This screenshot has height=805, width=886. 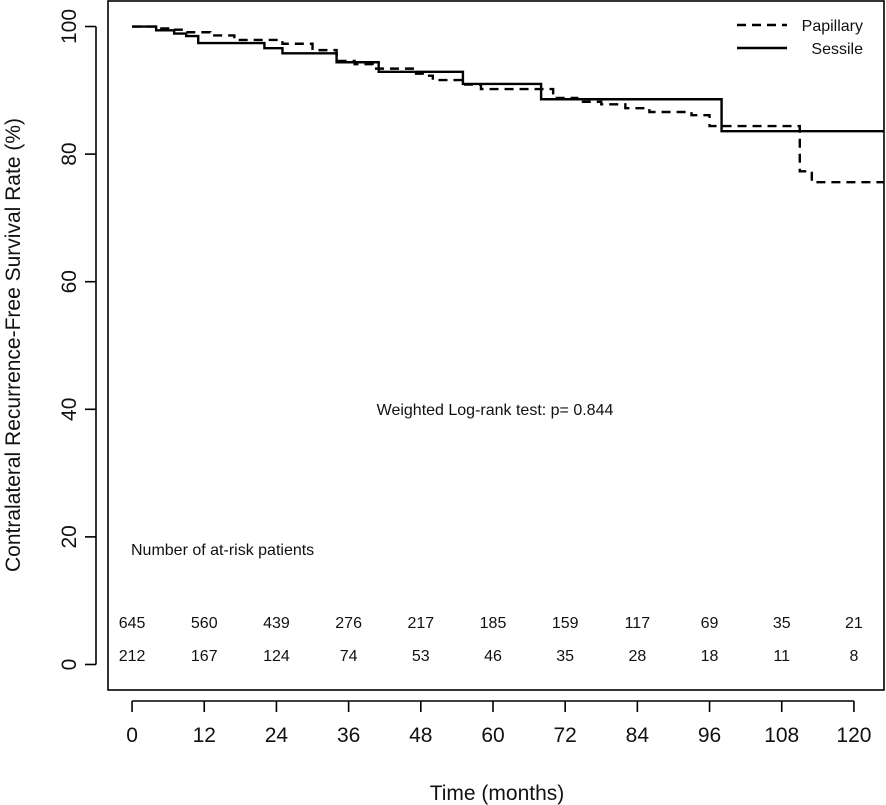 What do you see at coordinates (565, 623) in the screenshot?
I see `risk-value-papillary: 159` at bounding box center [565, 623].